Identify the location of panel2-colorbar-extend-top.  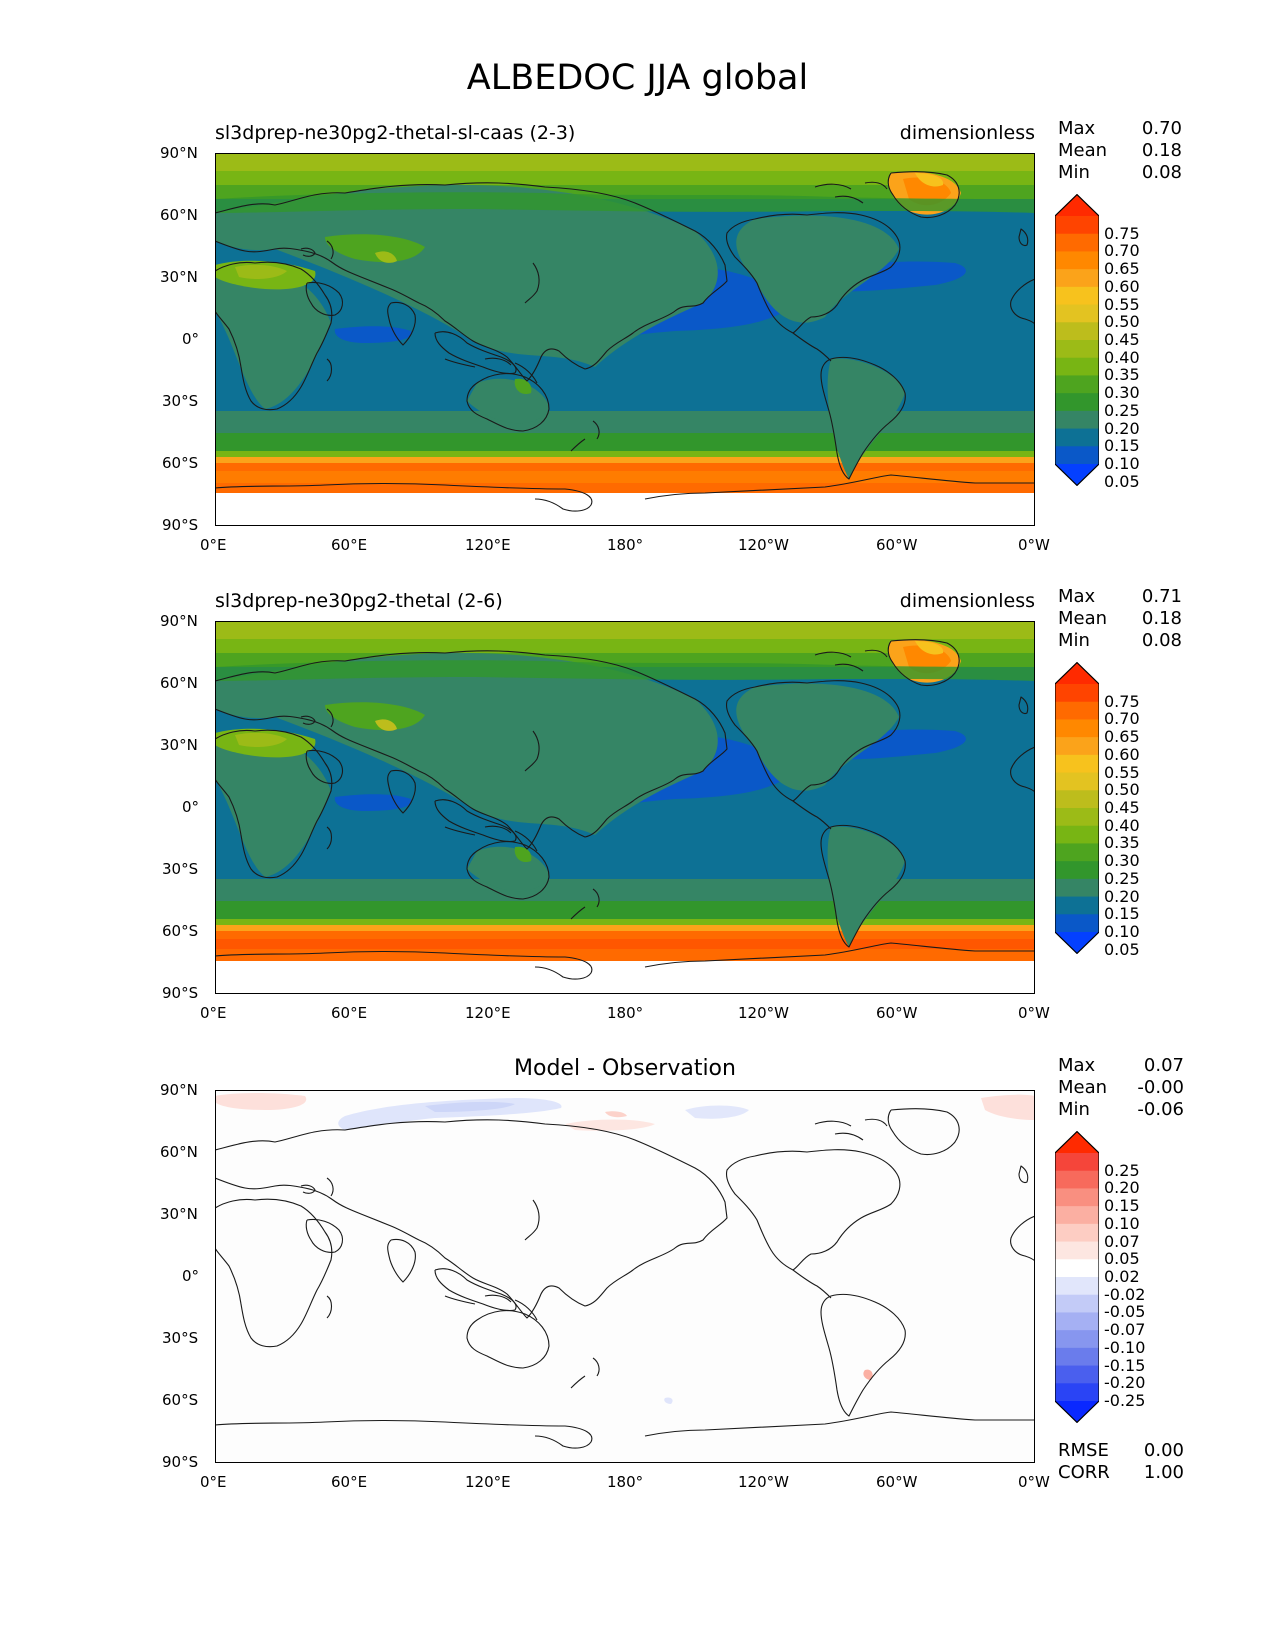
(1077, 673).